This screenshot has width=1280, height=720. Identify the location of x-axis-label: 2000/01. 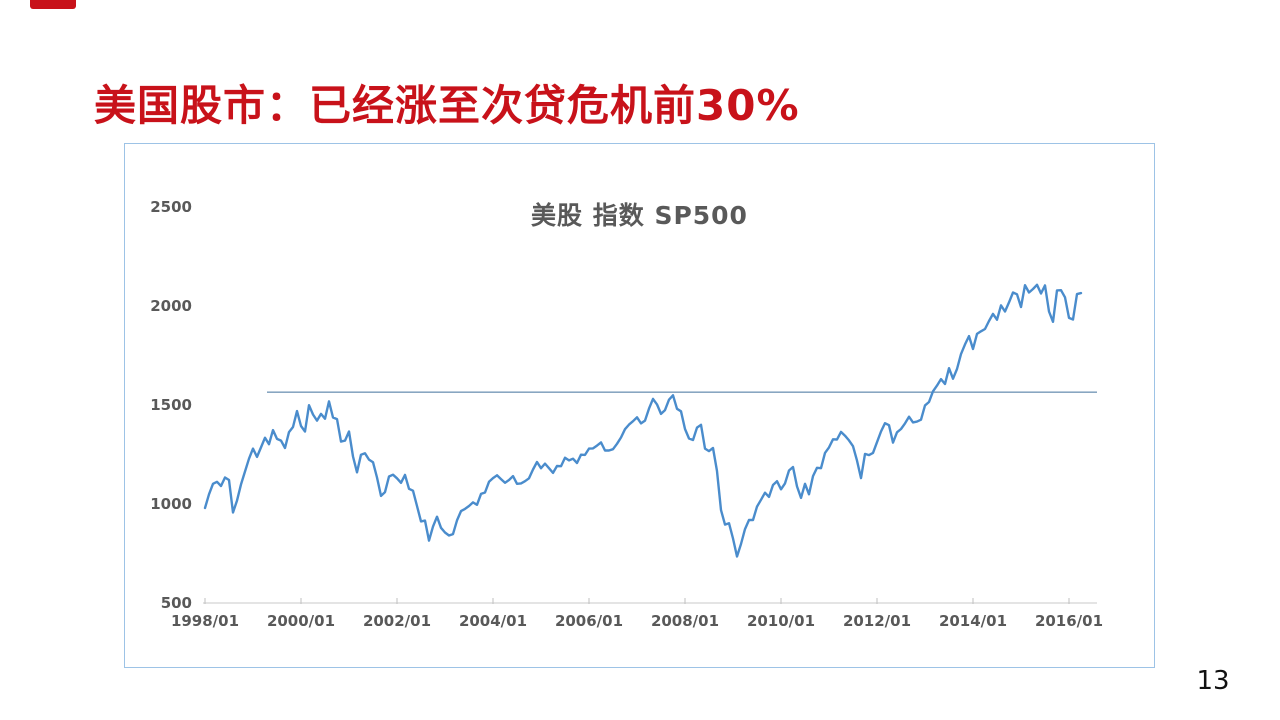
(301, 621).